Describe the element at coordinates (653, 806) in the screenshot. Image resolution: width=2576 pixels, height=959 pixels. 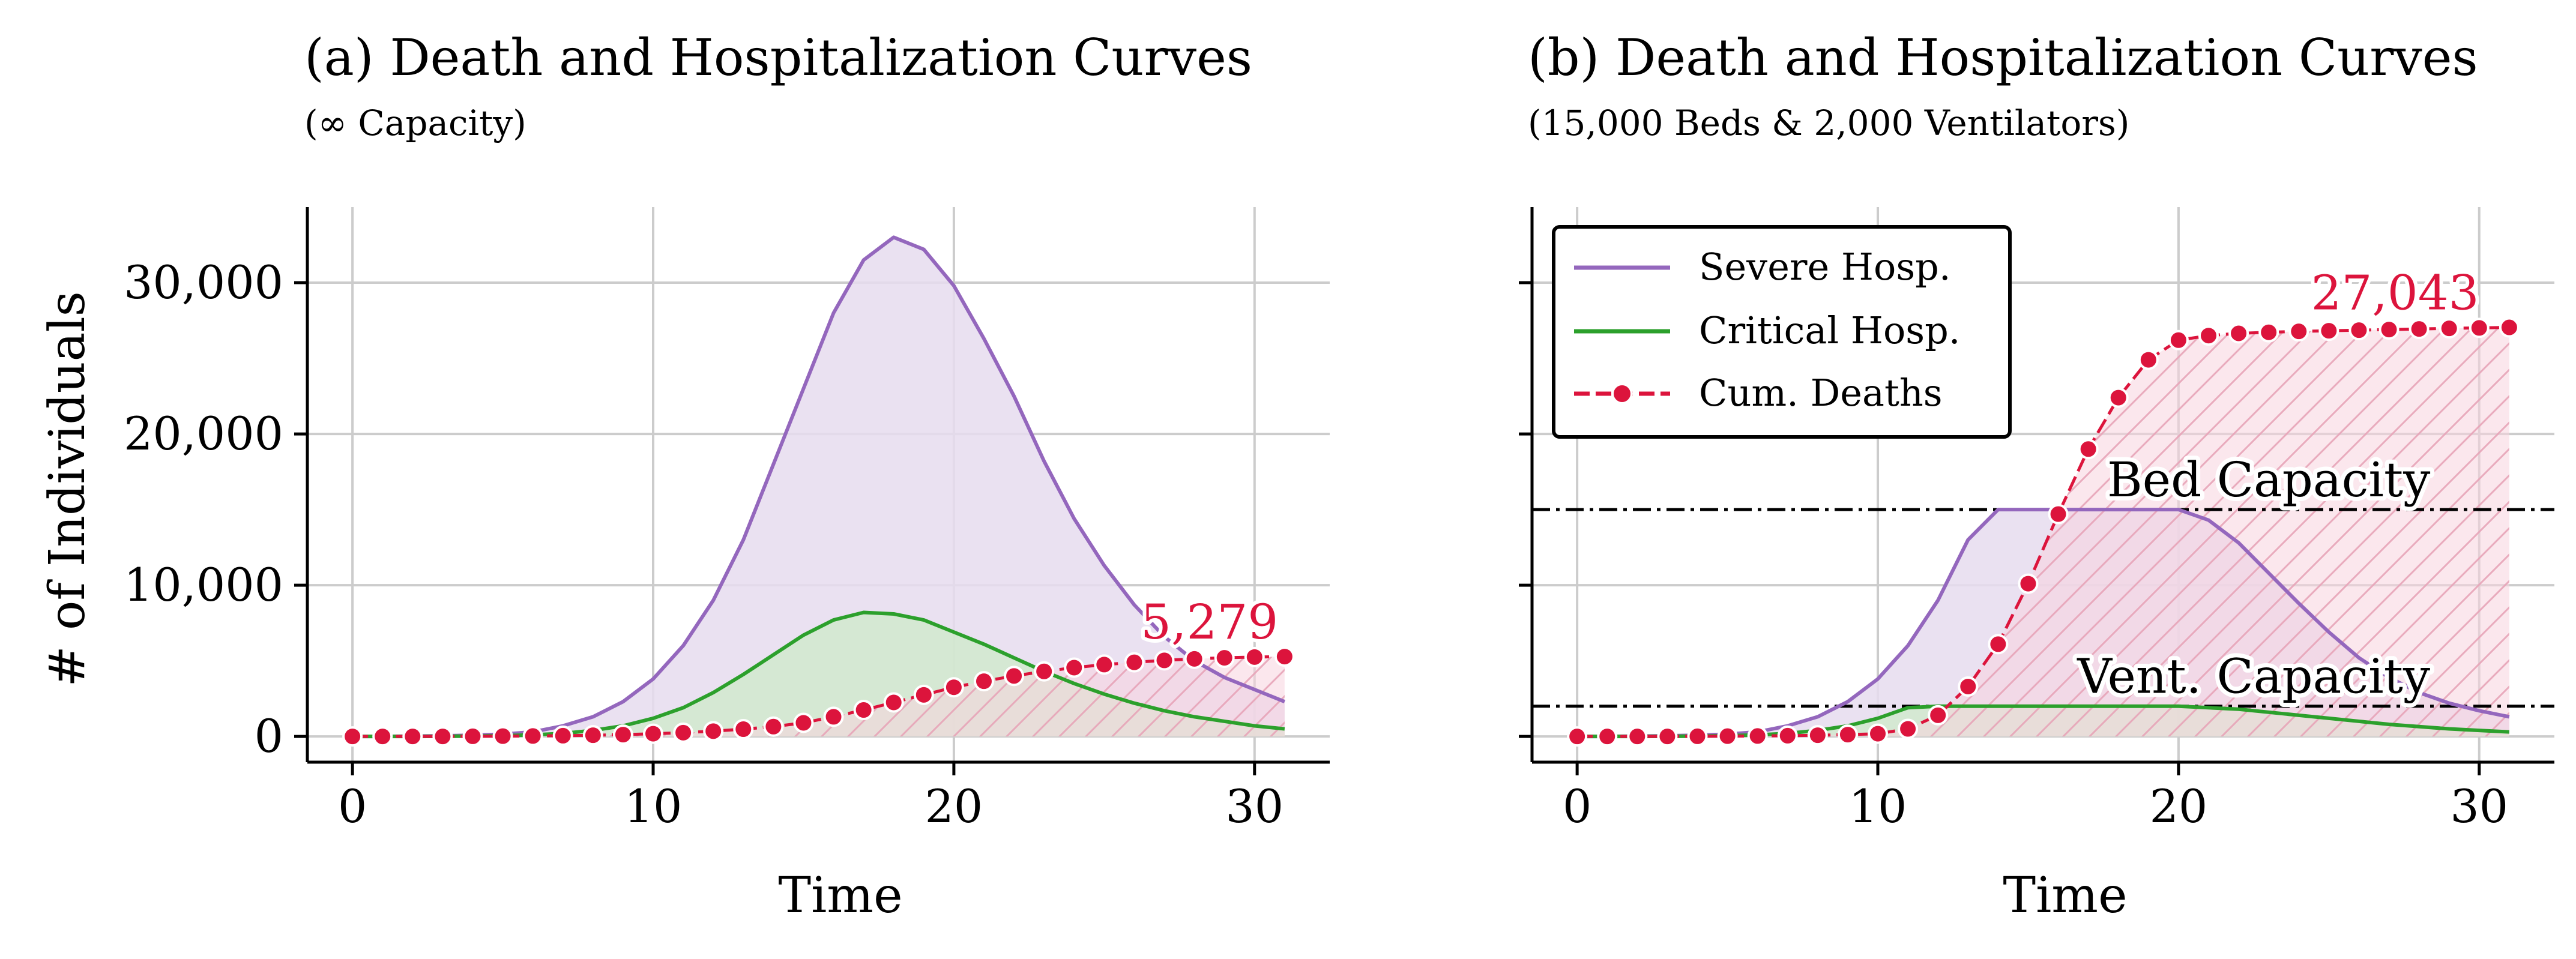
I see `x-tick-label-a-1: 10` at that location.